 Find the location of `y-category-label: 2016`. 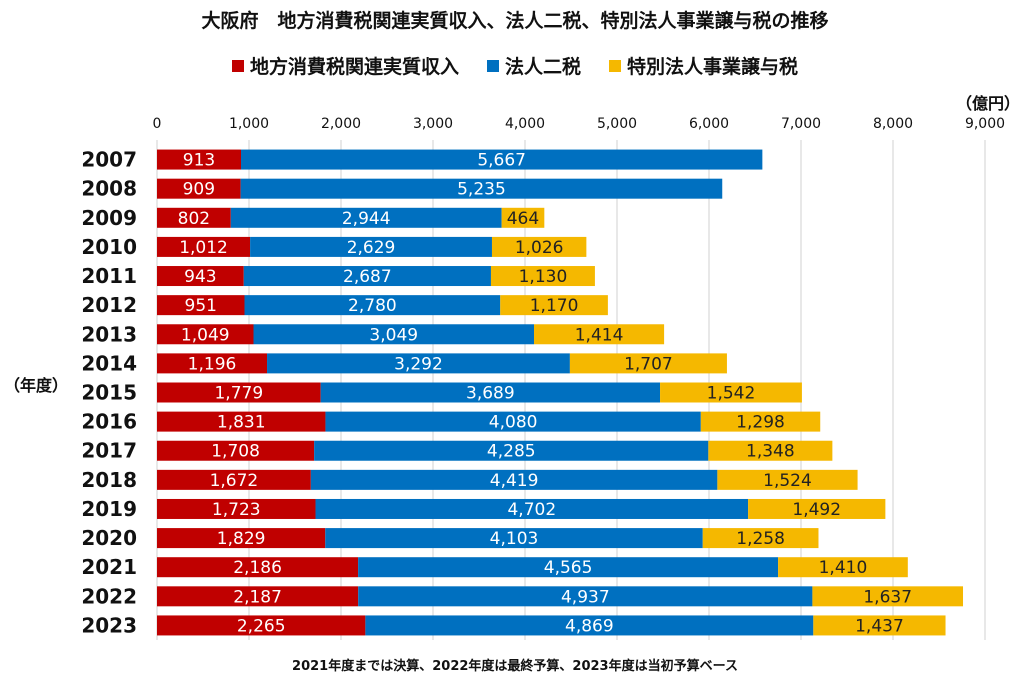

y-category-label: 2016 is located at coordinates (109, 422).